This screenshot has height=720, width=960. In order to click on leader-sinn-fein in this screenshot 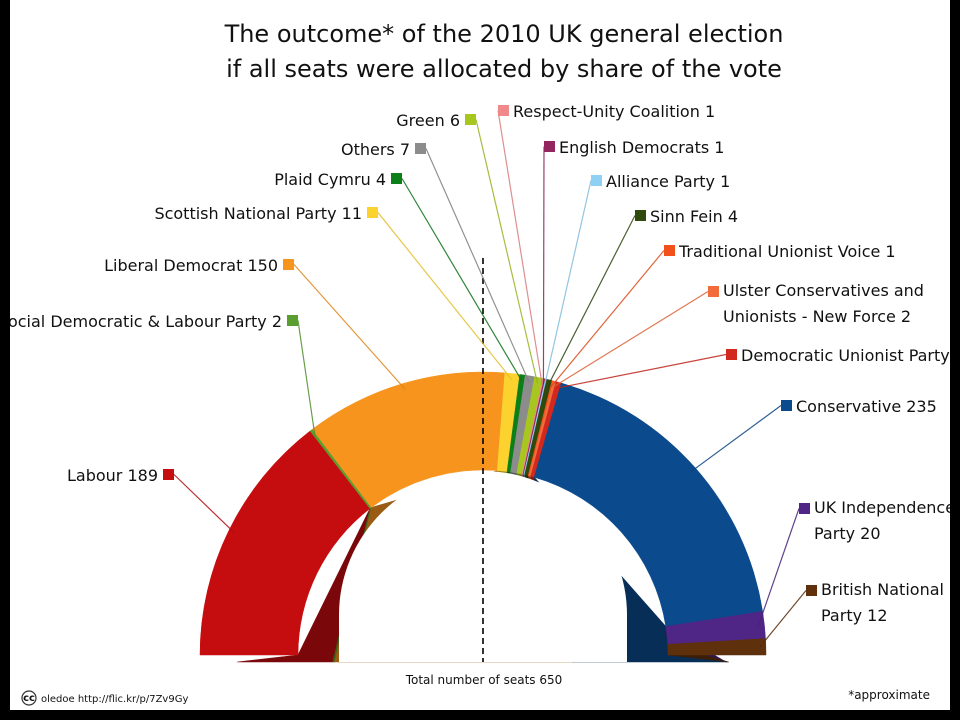, I will do `click(591, 301)`.